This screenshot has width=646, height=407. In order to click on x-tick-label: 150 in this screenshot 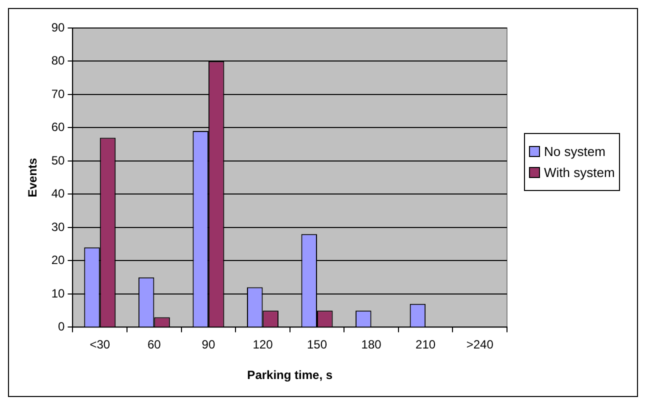, I will do `click(317, 345)`.